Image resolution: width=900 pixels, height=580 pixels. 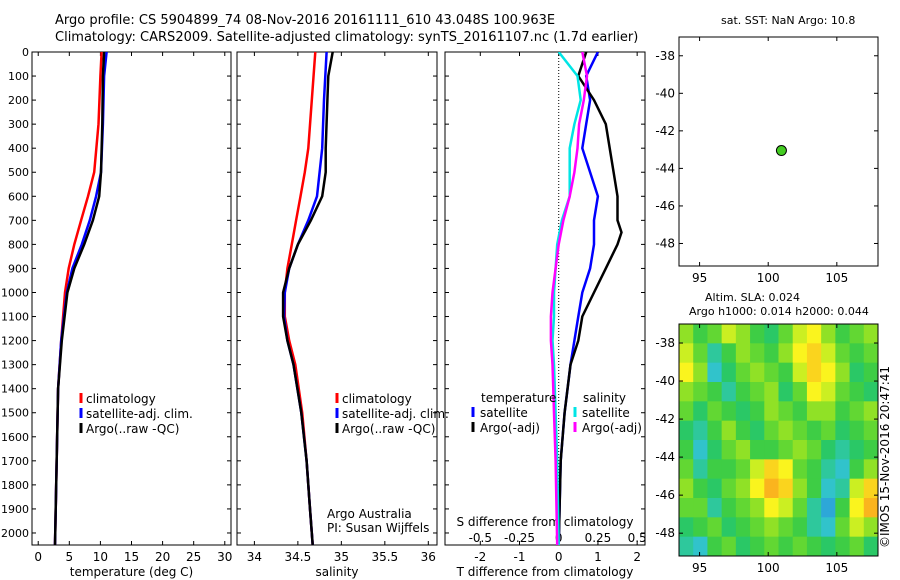 What do you see at coordinates (836, 278) in the screenshot?
I see `map-x-tick-label: 105` at bounding box center [836, 278].